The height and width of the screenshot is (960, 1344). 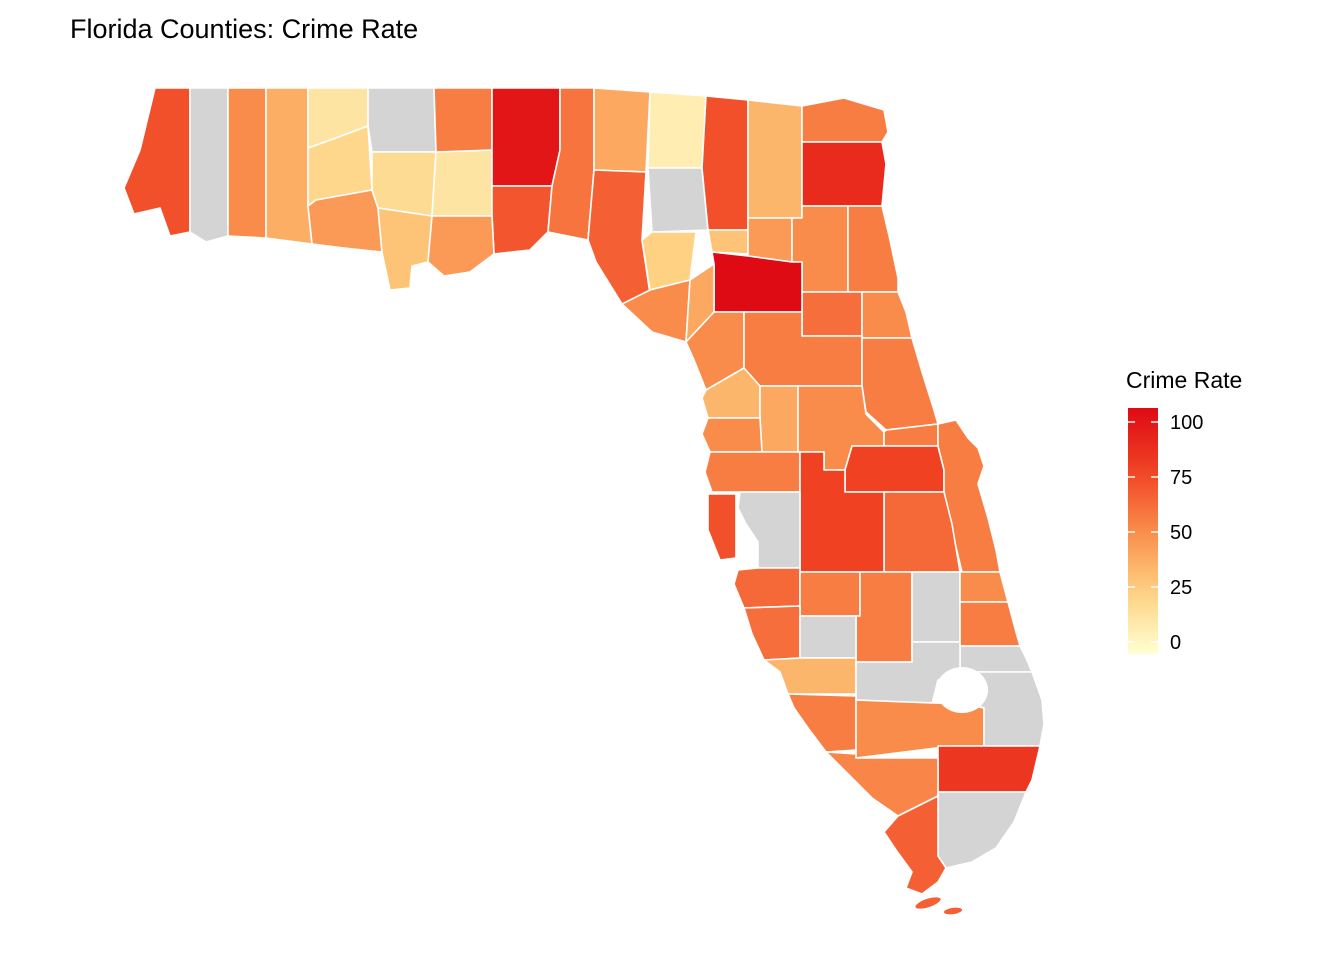 I want to click on county-highlands: Highlands: 55, so click(x=884, y=617).